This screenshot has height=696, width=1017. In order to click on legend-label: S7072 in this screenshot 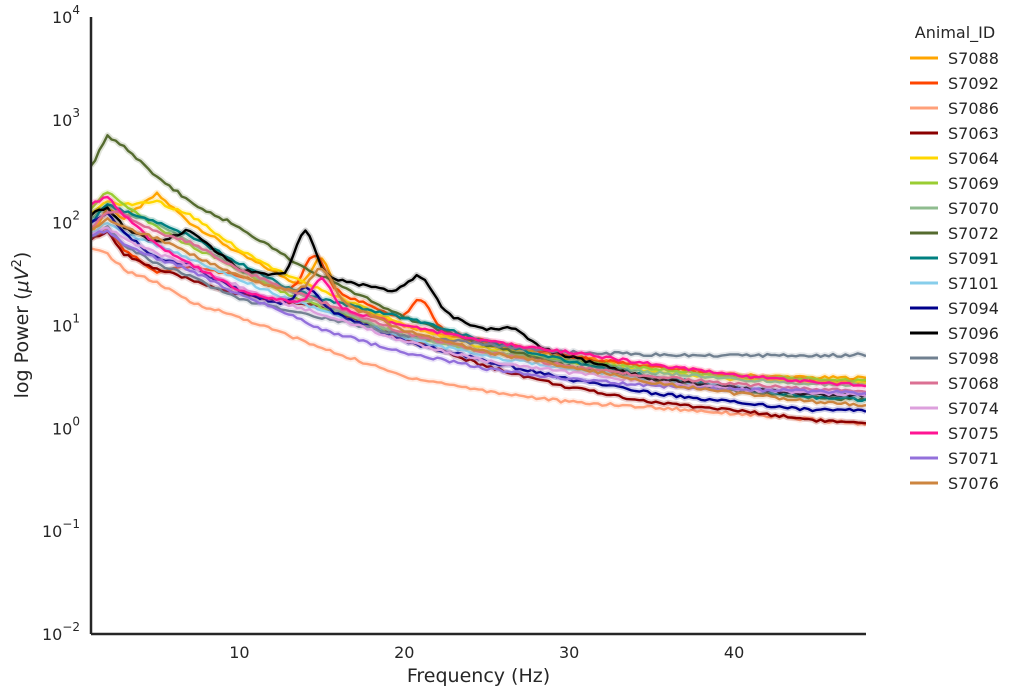, I will do `click(973, 233)`.